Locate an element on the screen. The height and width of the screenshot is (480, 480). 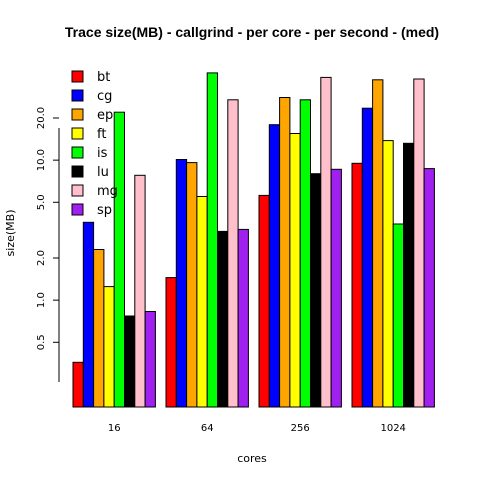
legend: bt cg ep ft is lu mg sp is located at coordinates (94, 144).